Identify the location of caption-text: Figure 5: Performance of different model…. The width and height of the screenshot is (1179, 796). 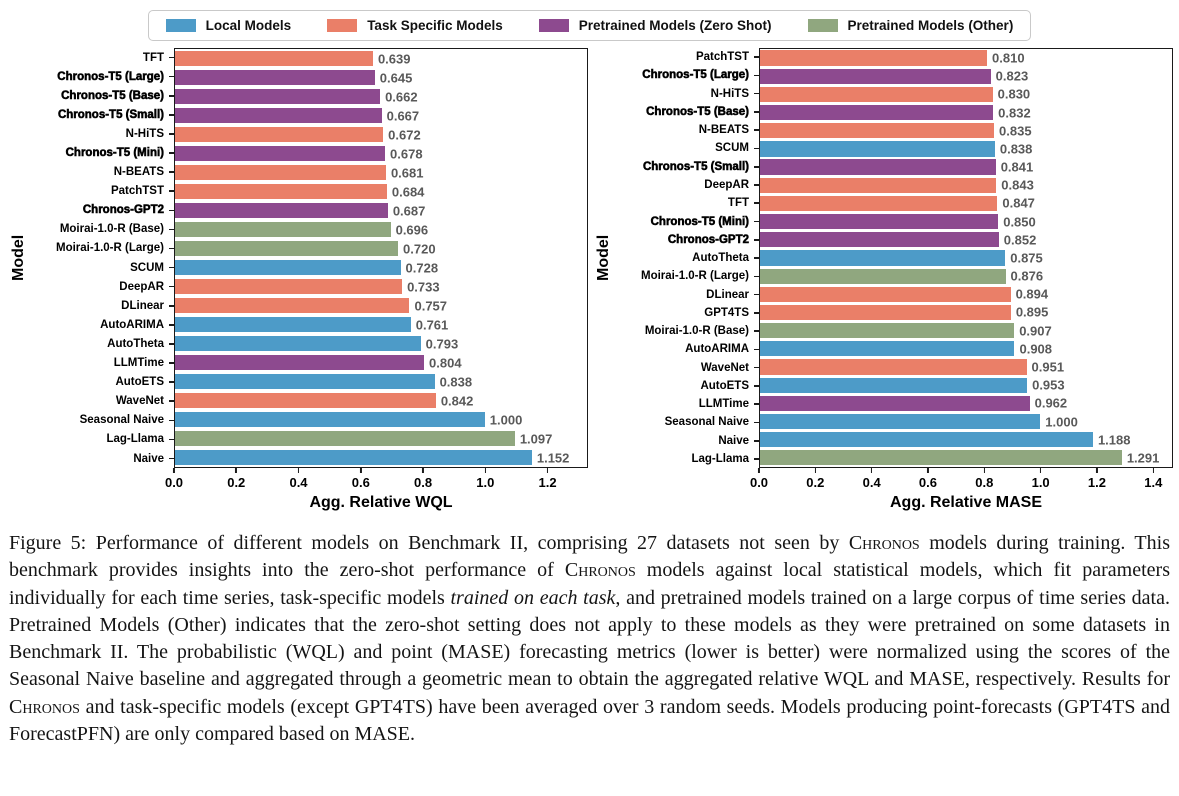
(429, 543).